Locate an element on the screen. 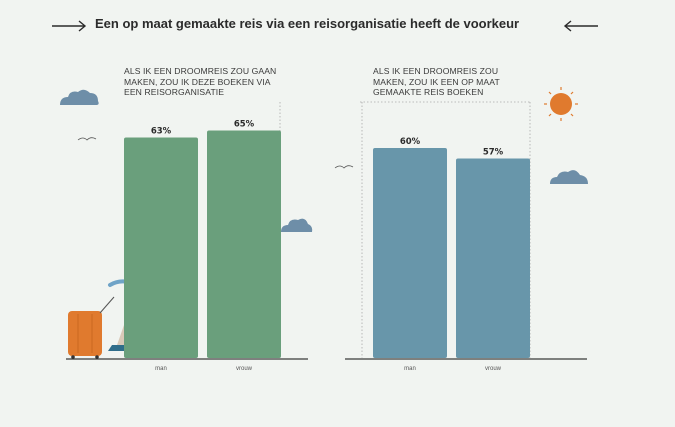 The height and width of the screenshot is (427, 675). arrow-left-icon is located at coordinates (580, 26).